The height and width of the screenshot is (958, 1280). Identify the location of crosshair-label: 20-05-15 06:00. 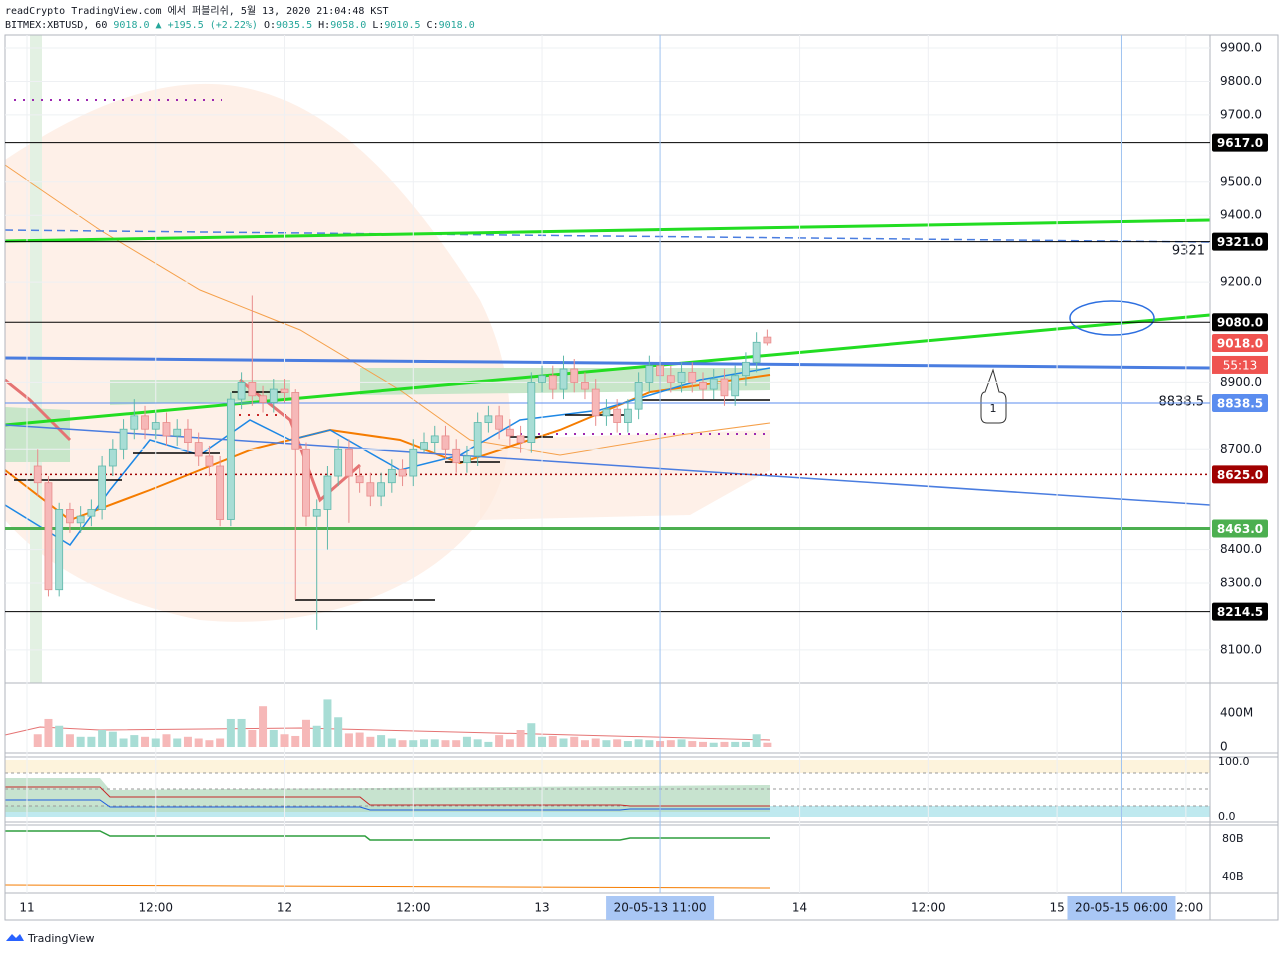
(1121, 908).